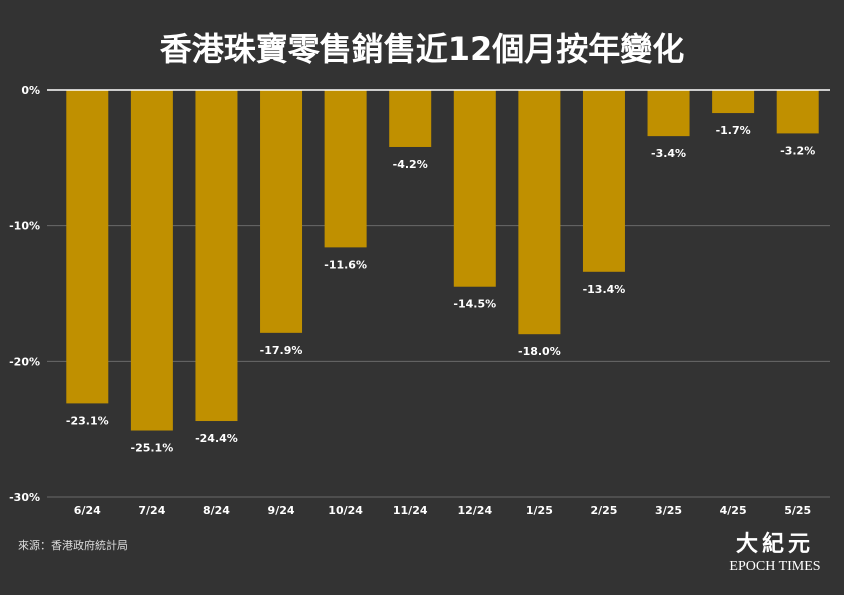 This screenshot has height=595, width=844. Describe the element at coordinates (604, 289) in the screenshot. I see `data-label: -13.4%` at that location.